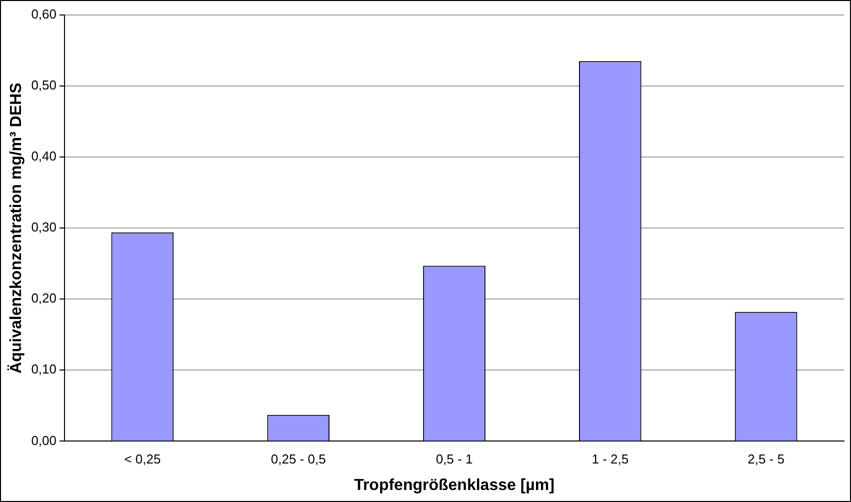 This screenshot has width=851, height=502. I want to click on y-tick-label: 0,20, so click(43, 298).